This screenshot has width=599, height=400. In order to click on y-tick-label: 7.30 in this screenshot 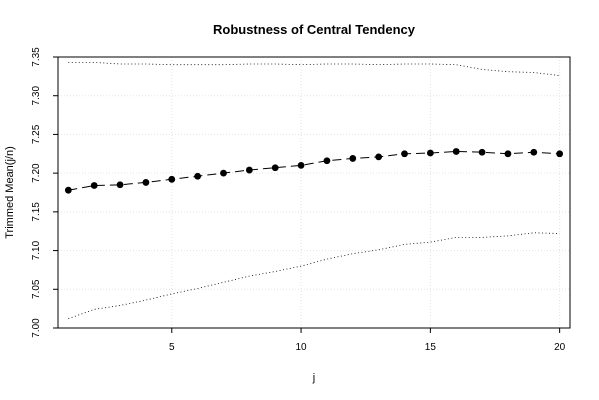, I will do `click(36, 96)`.